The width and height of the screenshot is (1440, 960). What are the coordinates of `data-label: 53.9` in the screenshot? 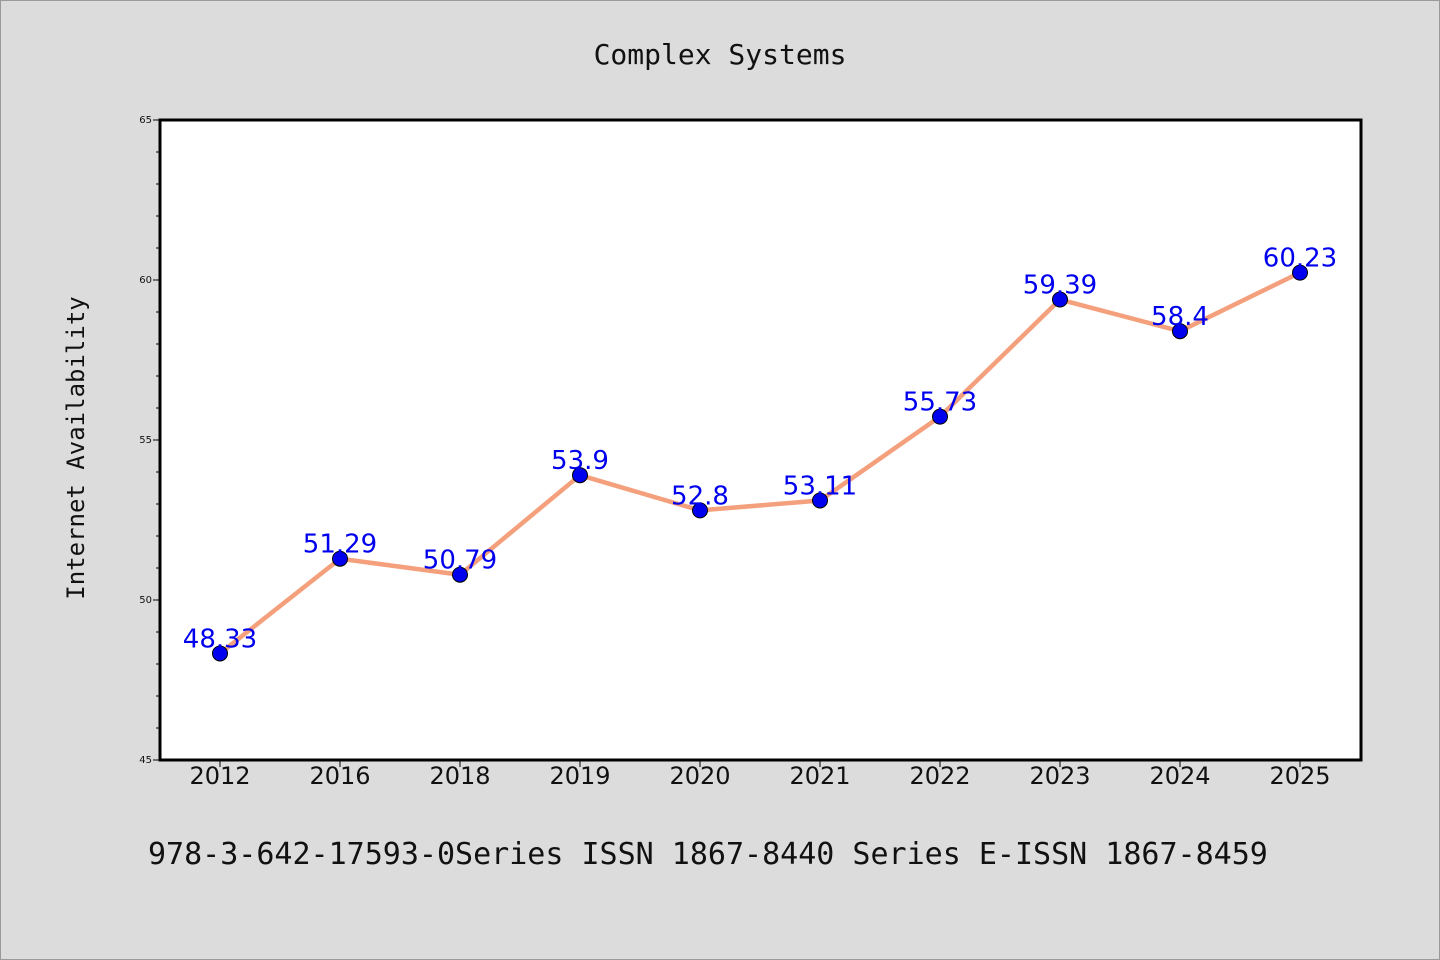 It's located at (580, 461).